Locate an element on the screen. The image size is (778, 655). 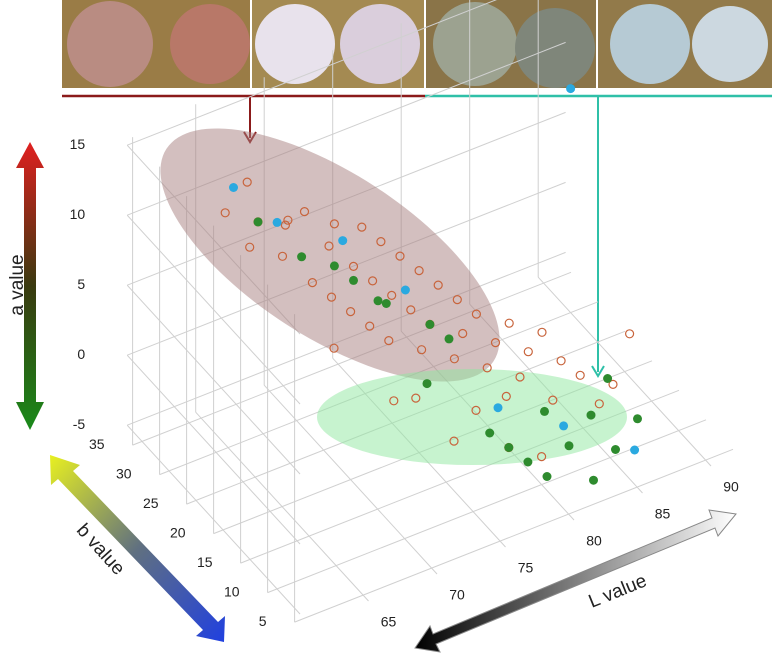
z-tick-label: 20 is located at coordinates (178, 532).